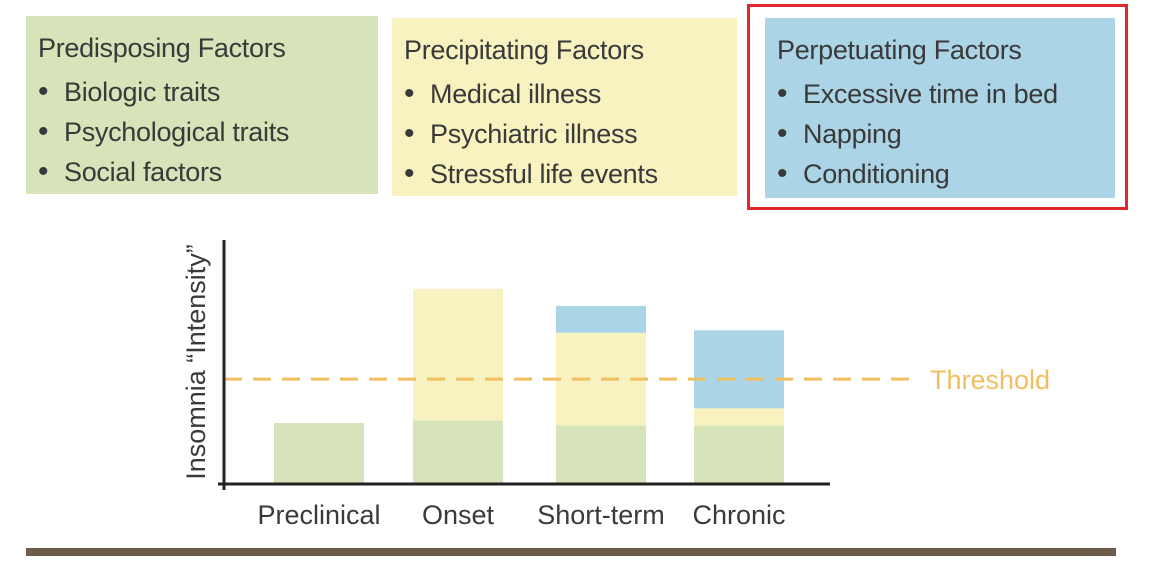 The height and width of the screenshot is (570, 1156). Describe the element at coordinates (458, 515) in the screenshot. I see `x-tick-label: Onset` at that location.